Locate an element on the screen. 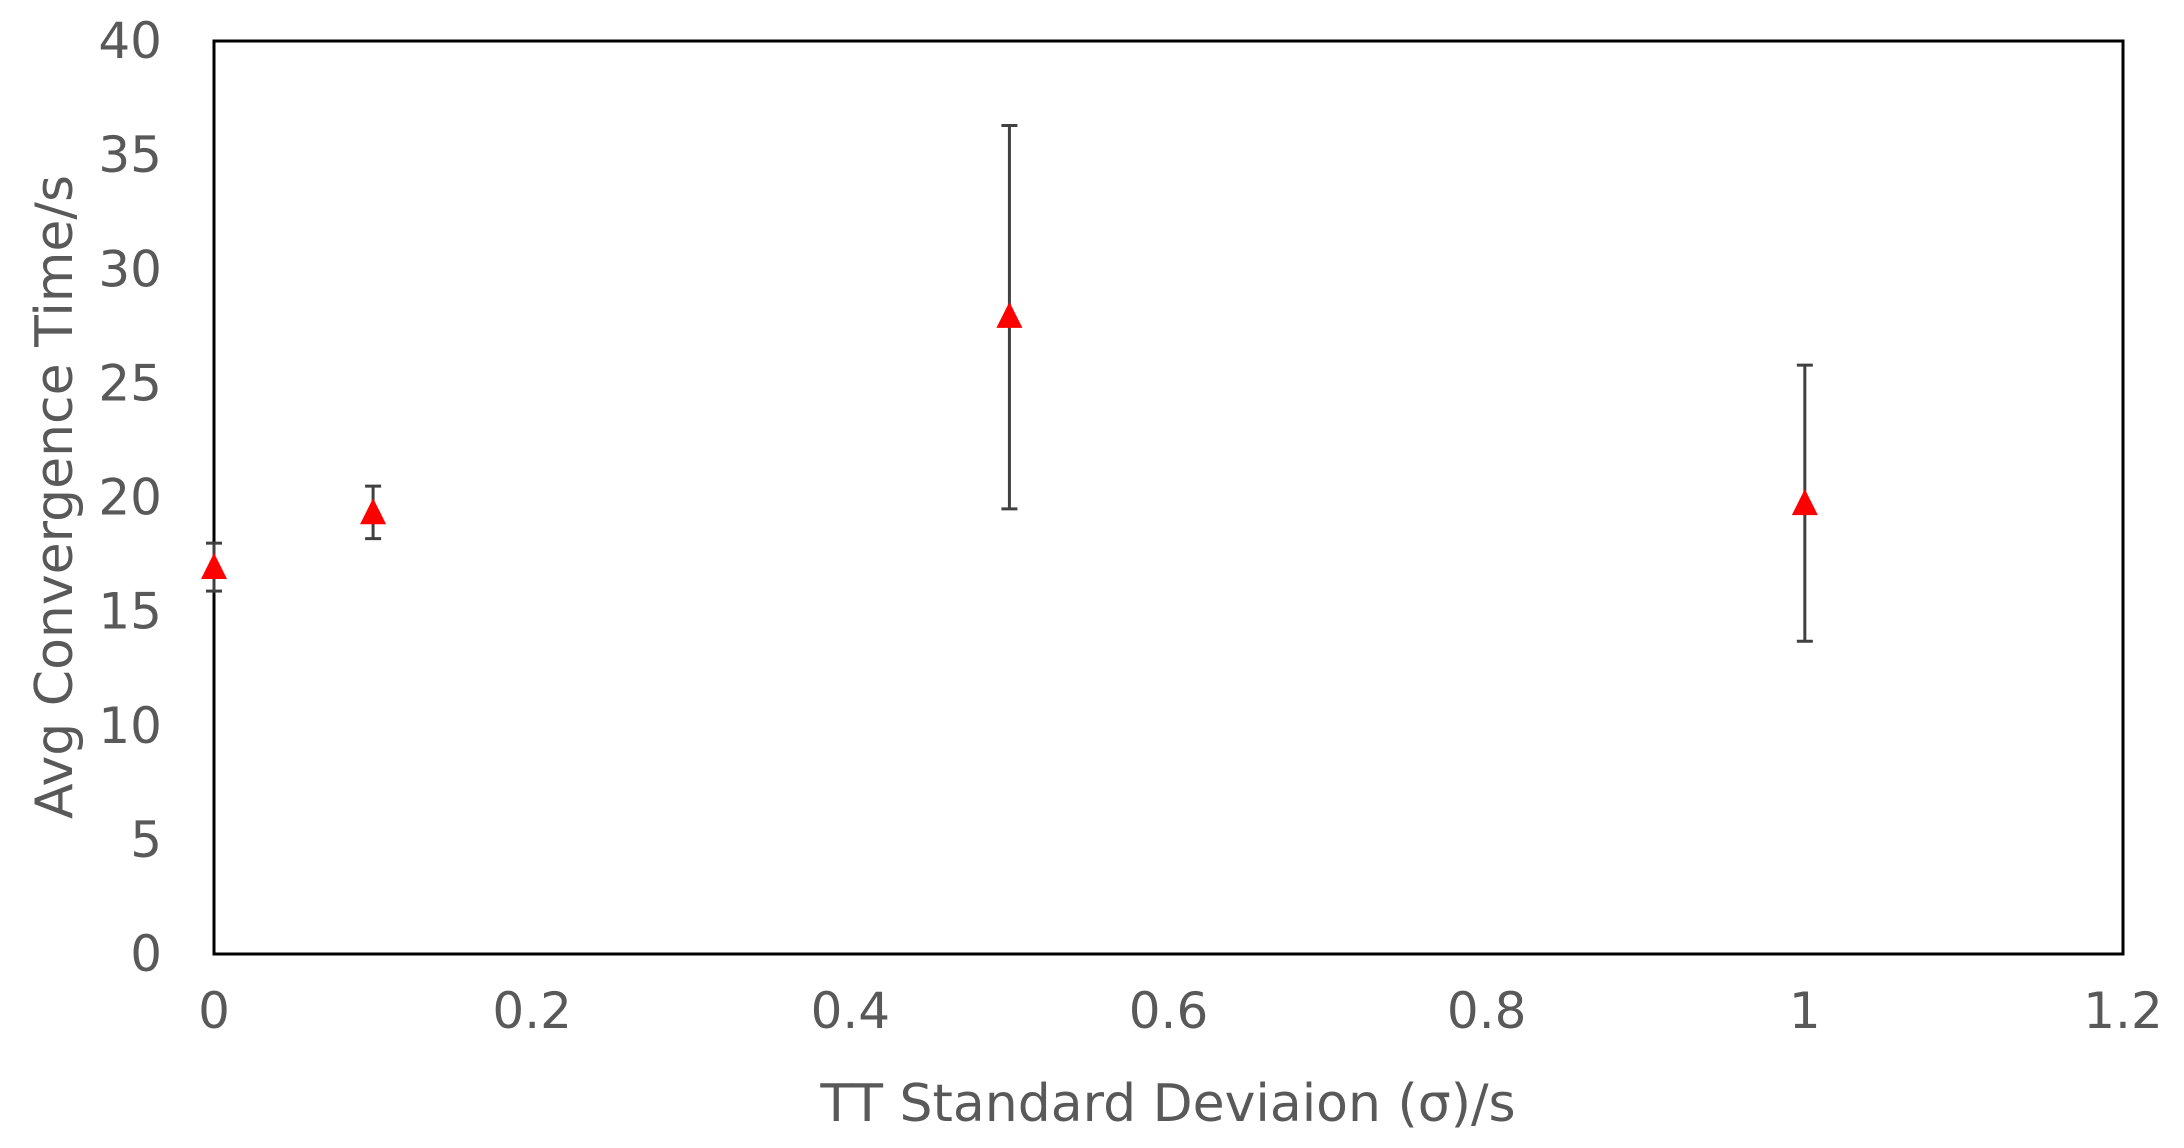 This screenshot has width=2184, height=1148. y-tick-label: 20 is located at coordinates (130, 498).